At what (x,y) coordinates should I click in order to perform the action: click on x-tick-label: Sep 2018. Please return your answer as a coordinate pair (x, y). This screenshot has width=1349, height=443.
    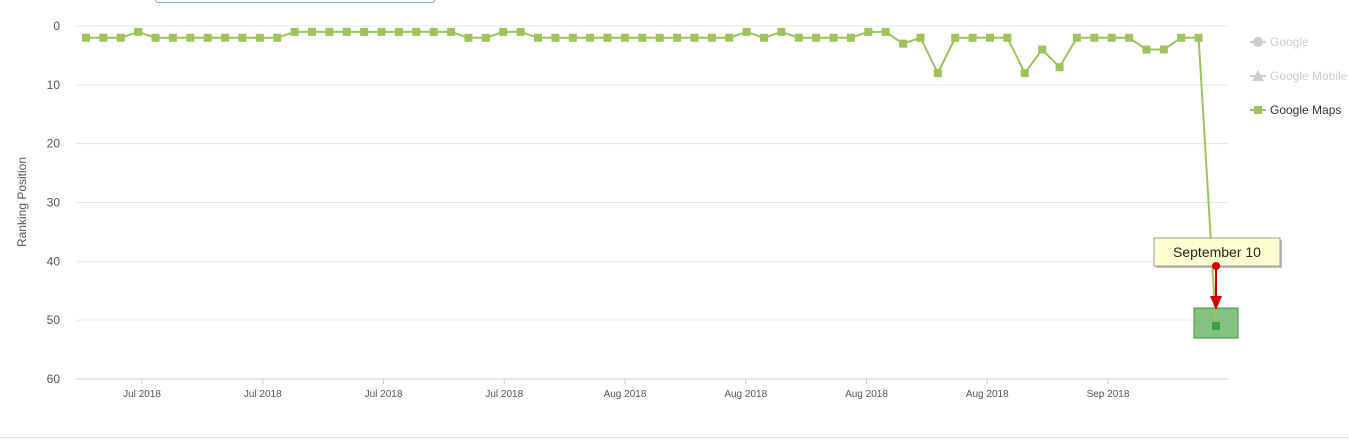
    Looking at the image, I should click on (1108, 394).